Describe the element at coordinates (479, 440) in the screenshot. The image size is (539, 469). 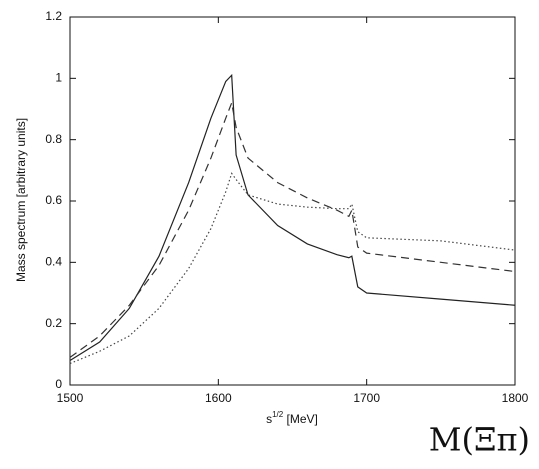
I see `annotation: M(Ξπ)` at that location.